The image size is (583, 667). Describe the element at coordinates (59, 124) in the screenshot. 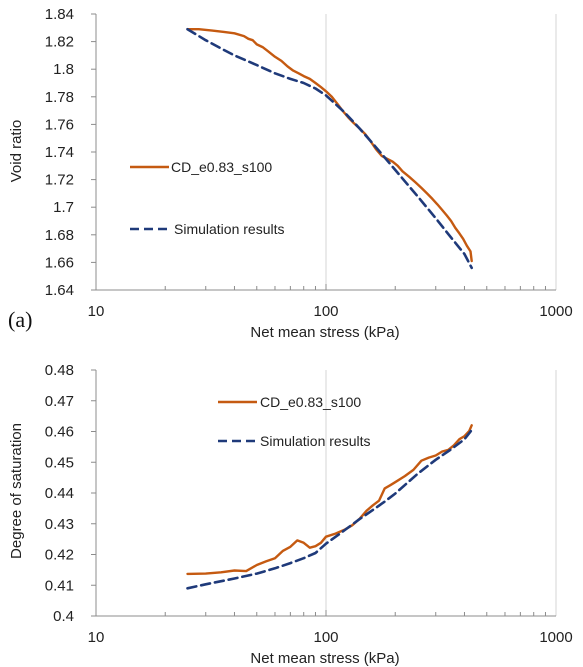

I see `y-tick-label: 1.76` at that location.